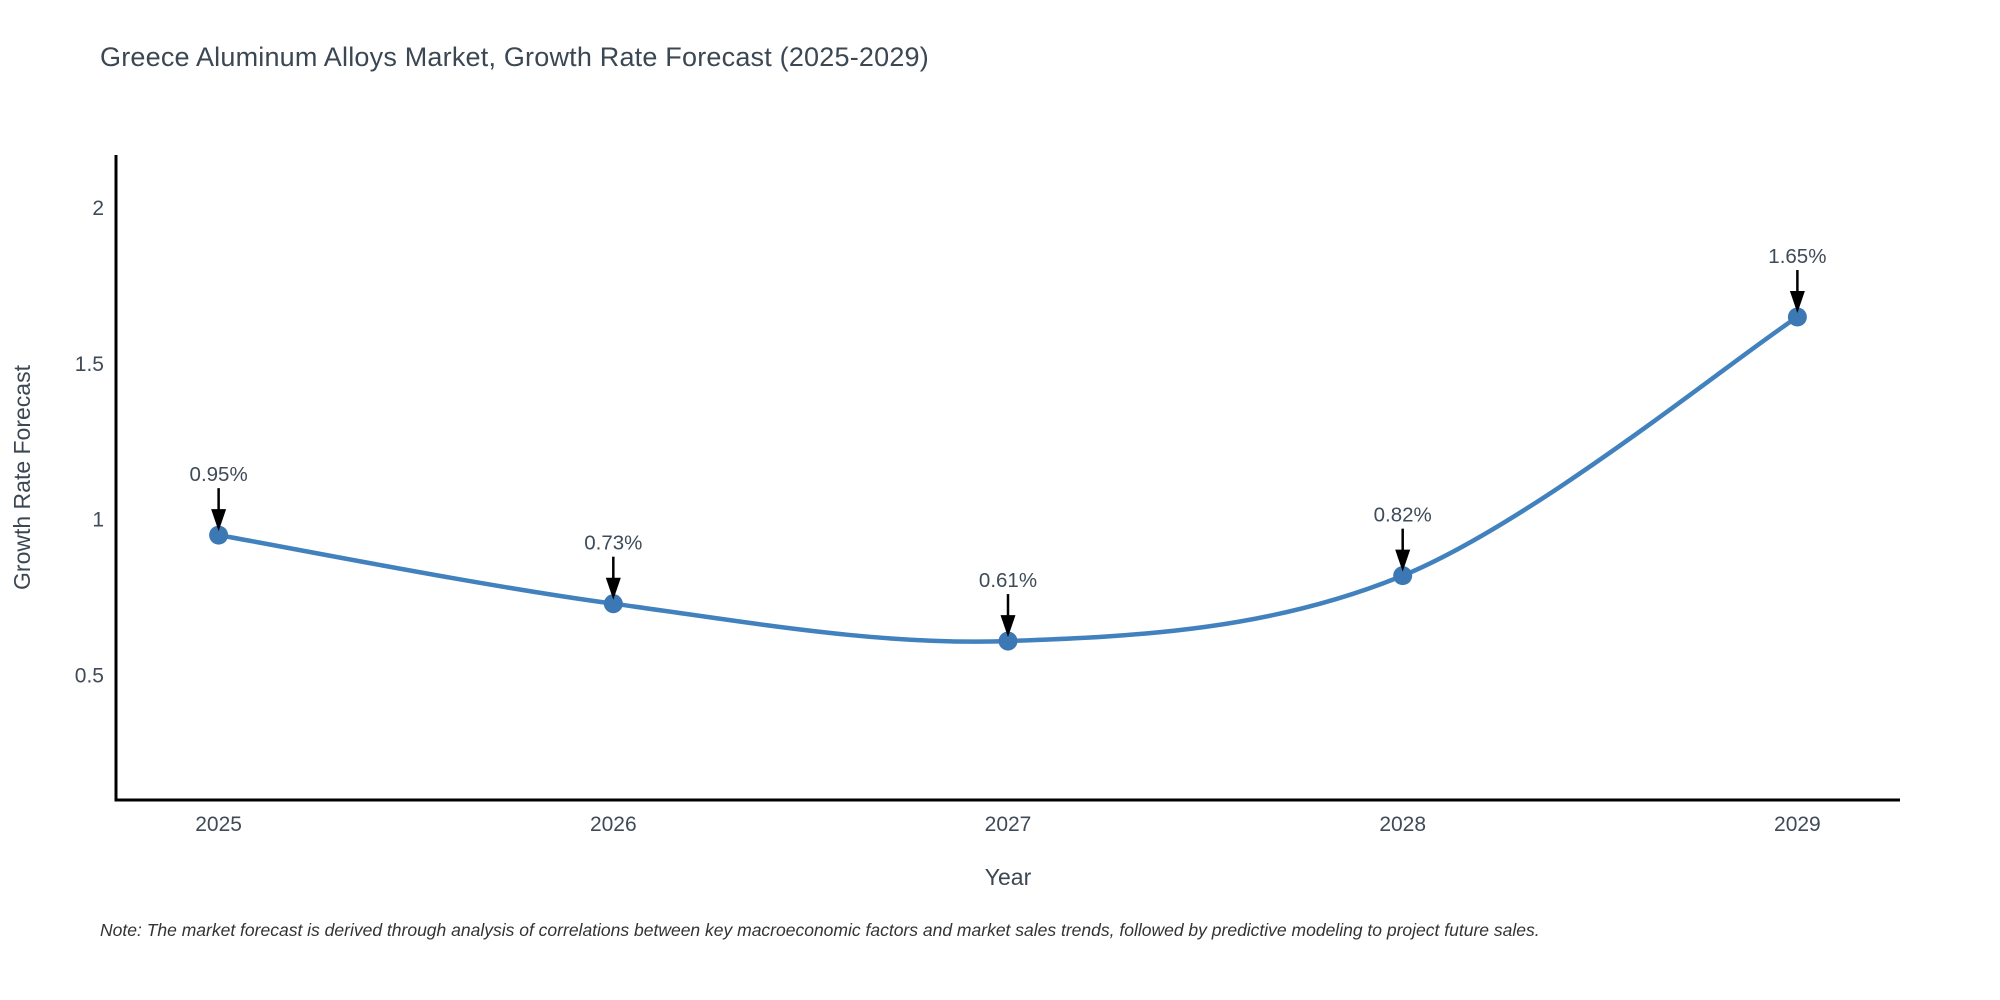 The image size is (2000, 1000). I want to click on x-axis-title: Year, so click(1008, 877).